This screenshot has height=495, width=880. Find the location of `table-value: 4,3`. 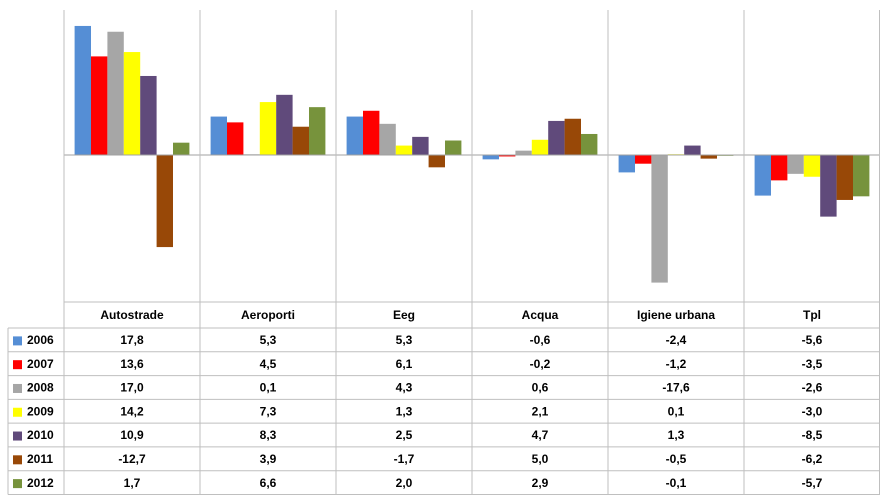

table-value: 4,3 is located at coordinates (404, 388).